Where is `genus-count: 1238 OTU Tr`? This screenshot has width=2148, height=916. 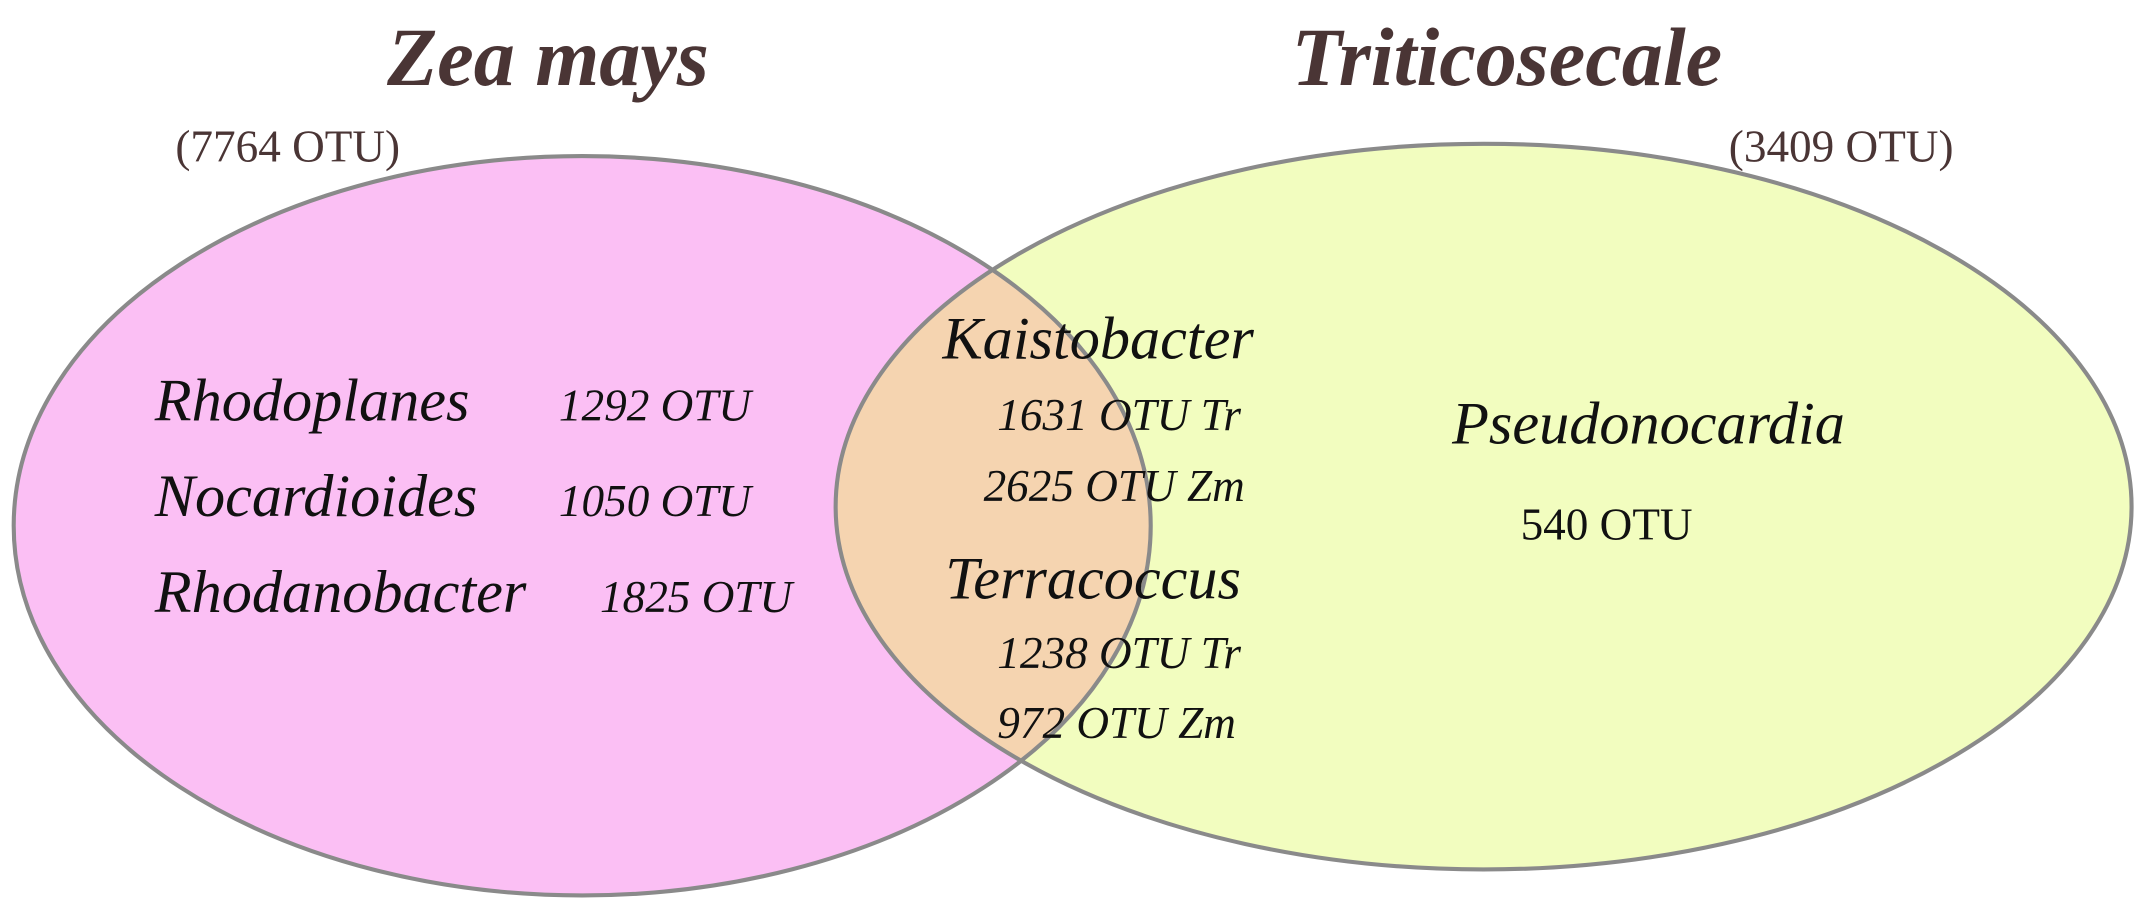 genus-count: 1238 OTU Tr is located at coordinates (1119, 653).